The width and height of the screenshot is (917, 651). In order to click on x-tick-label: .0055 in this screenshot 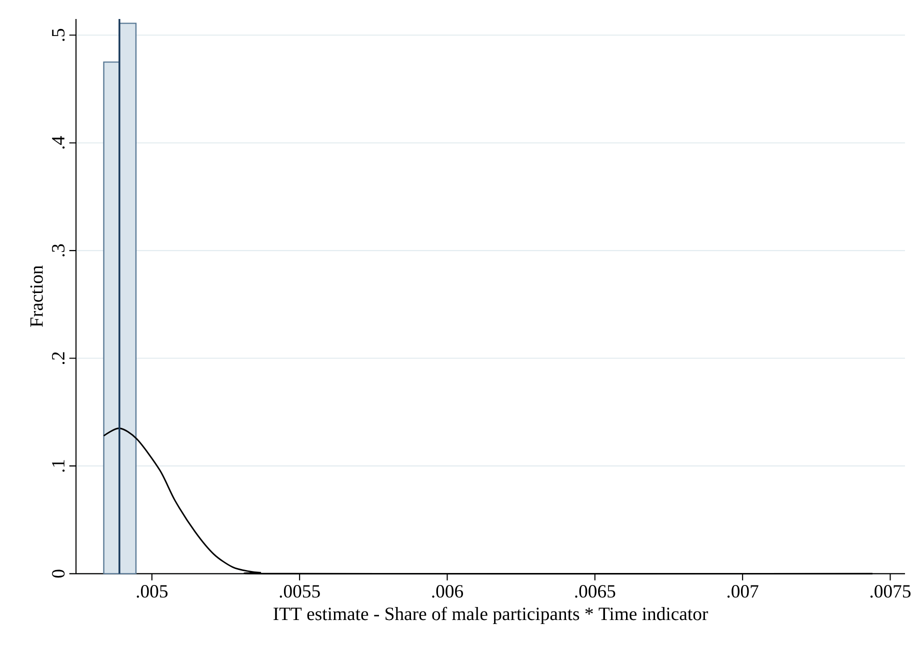, I will do `click(300, 591)`.